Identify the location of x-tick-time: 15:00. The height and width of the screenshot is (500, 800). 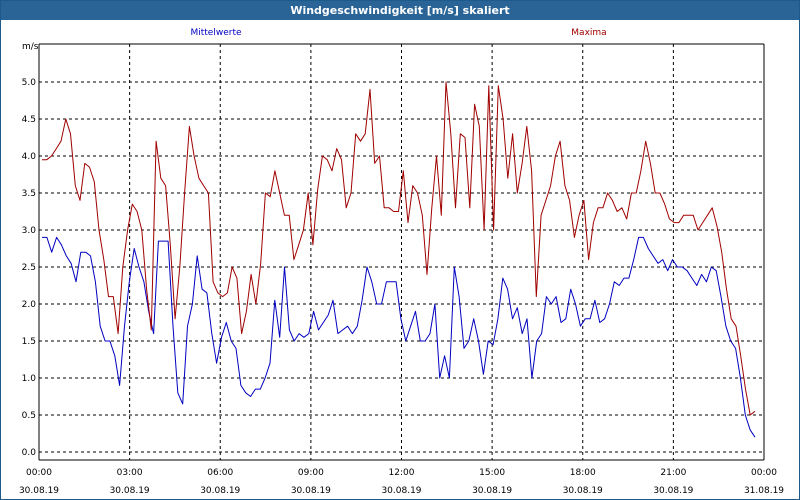
(492, 473).